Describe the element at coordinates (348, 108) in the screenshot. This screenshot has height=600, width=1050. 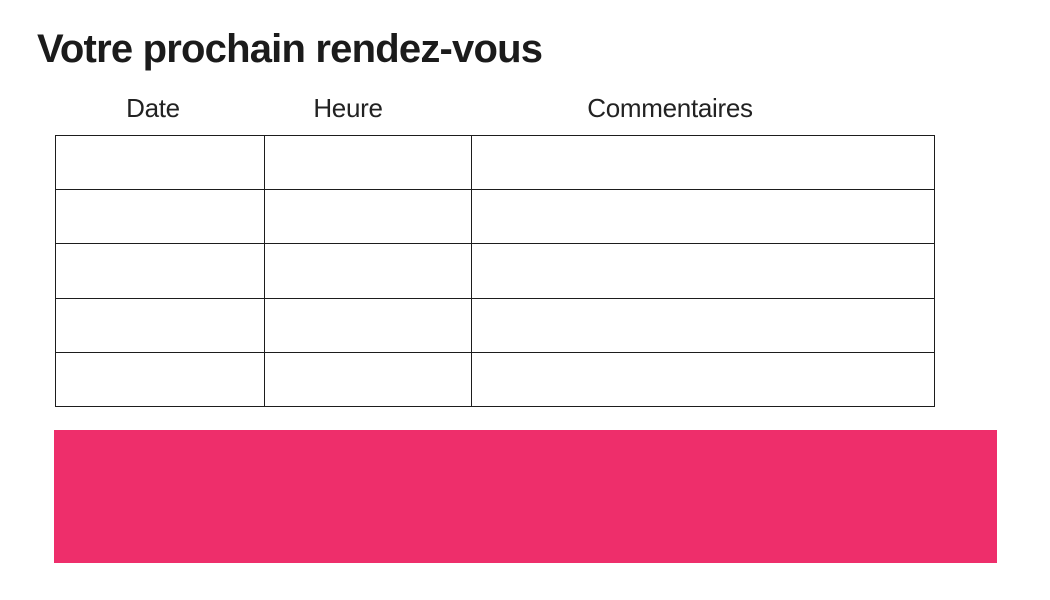
I see `column-header-heure: Heure` at that location.